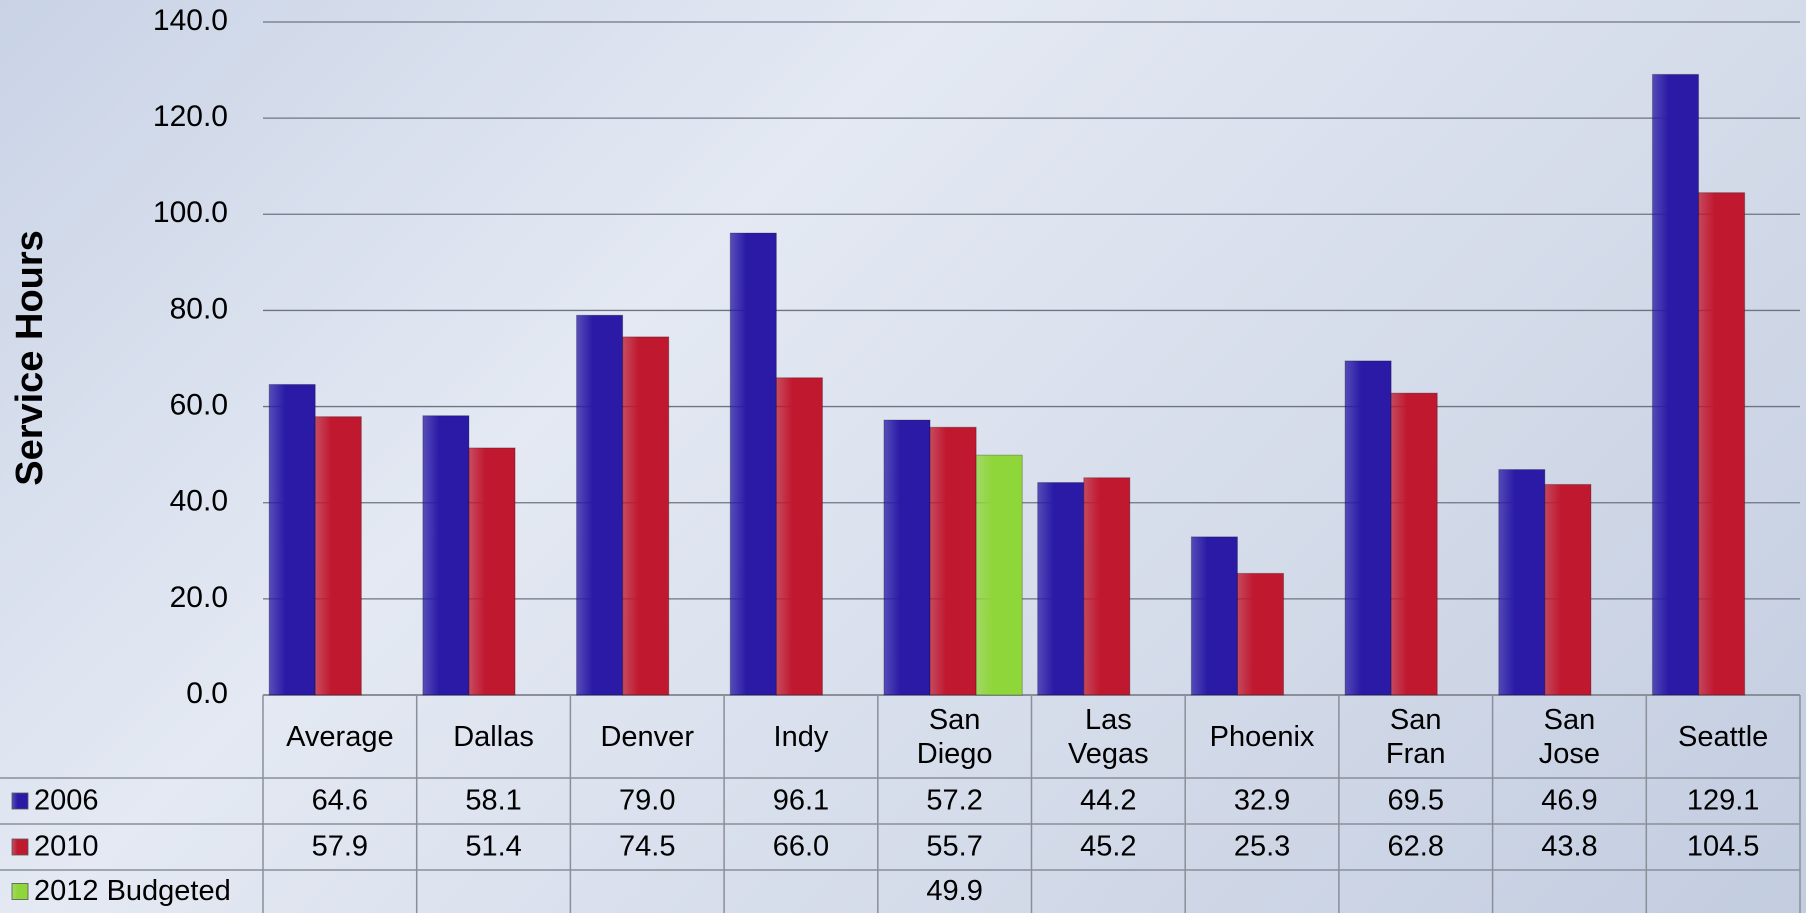 This screenshot has height=913, width=1806. I want to click on legend-label: 2006, so click(66, 801).